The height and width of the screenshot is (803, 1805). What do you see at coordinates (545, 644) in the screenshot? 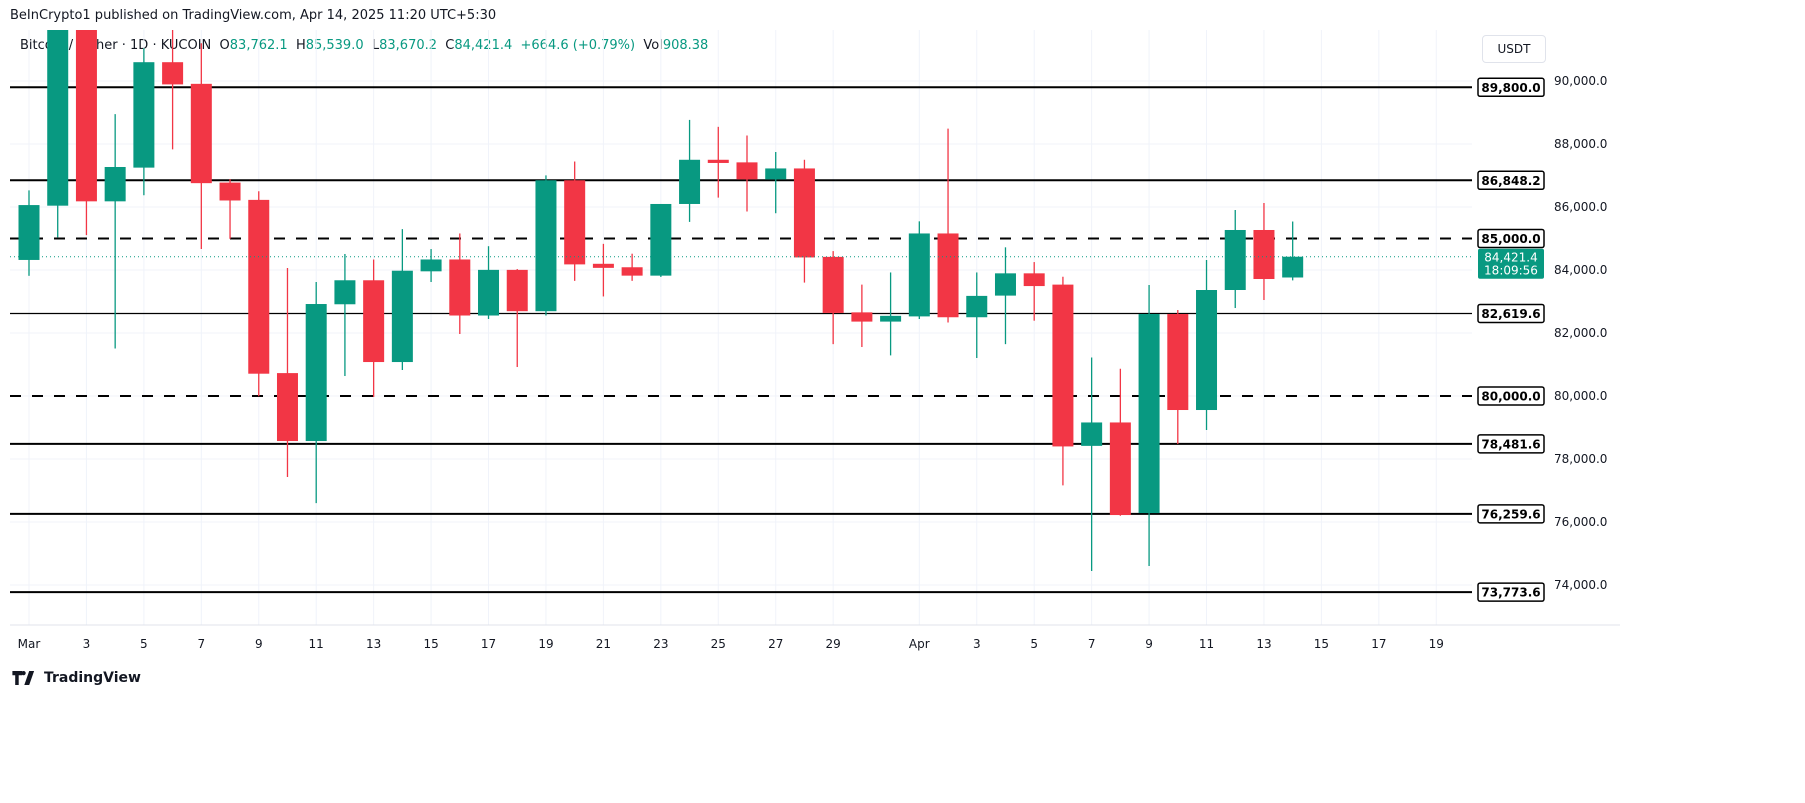
I see `x-tick-label: 19` at bounding box center [545, 644].